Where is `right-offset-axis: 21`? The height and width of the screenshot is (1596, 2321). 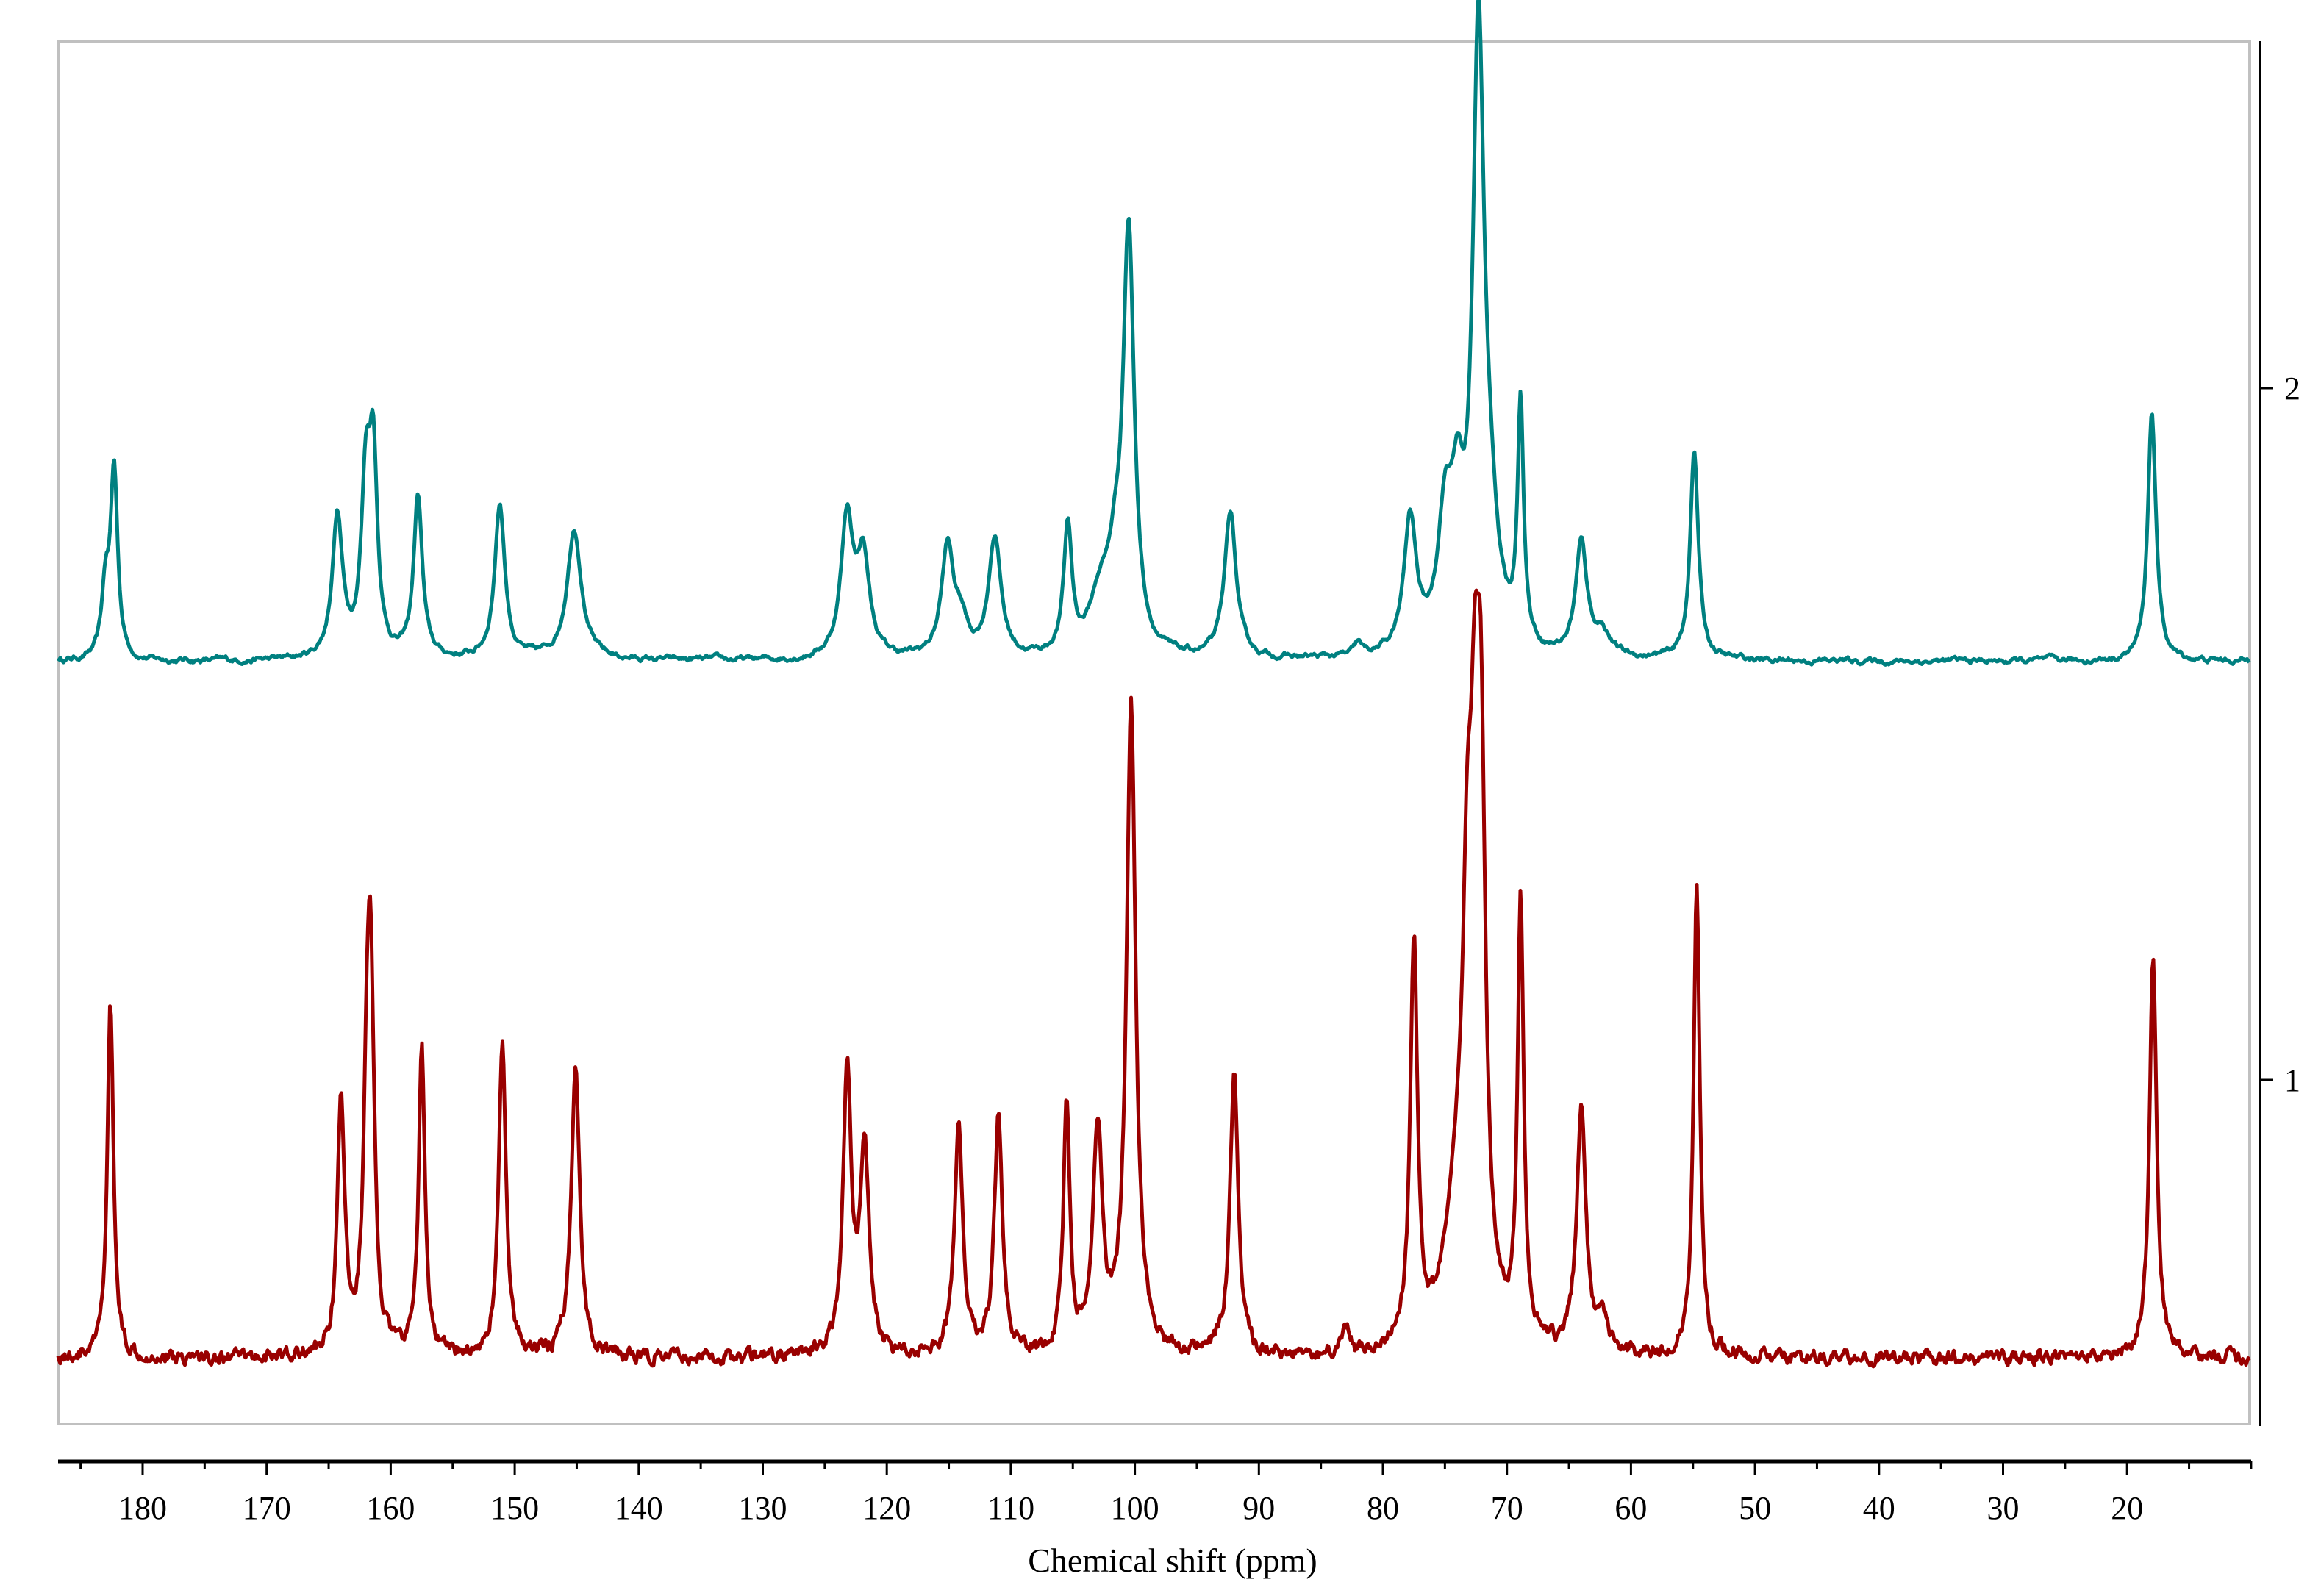 right-offset-axis: 21 is located at coordinates (2279, 733).